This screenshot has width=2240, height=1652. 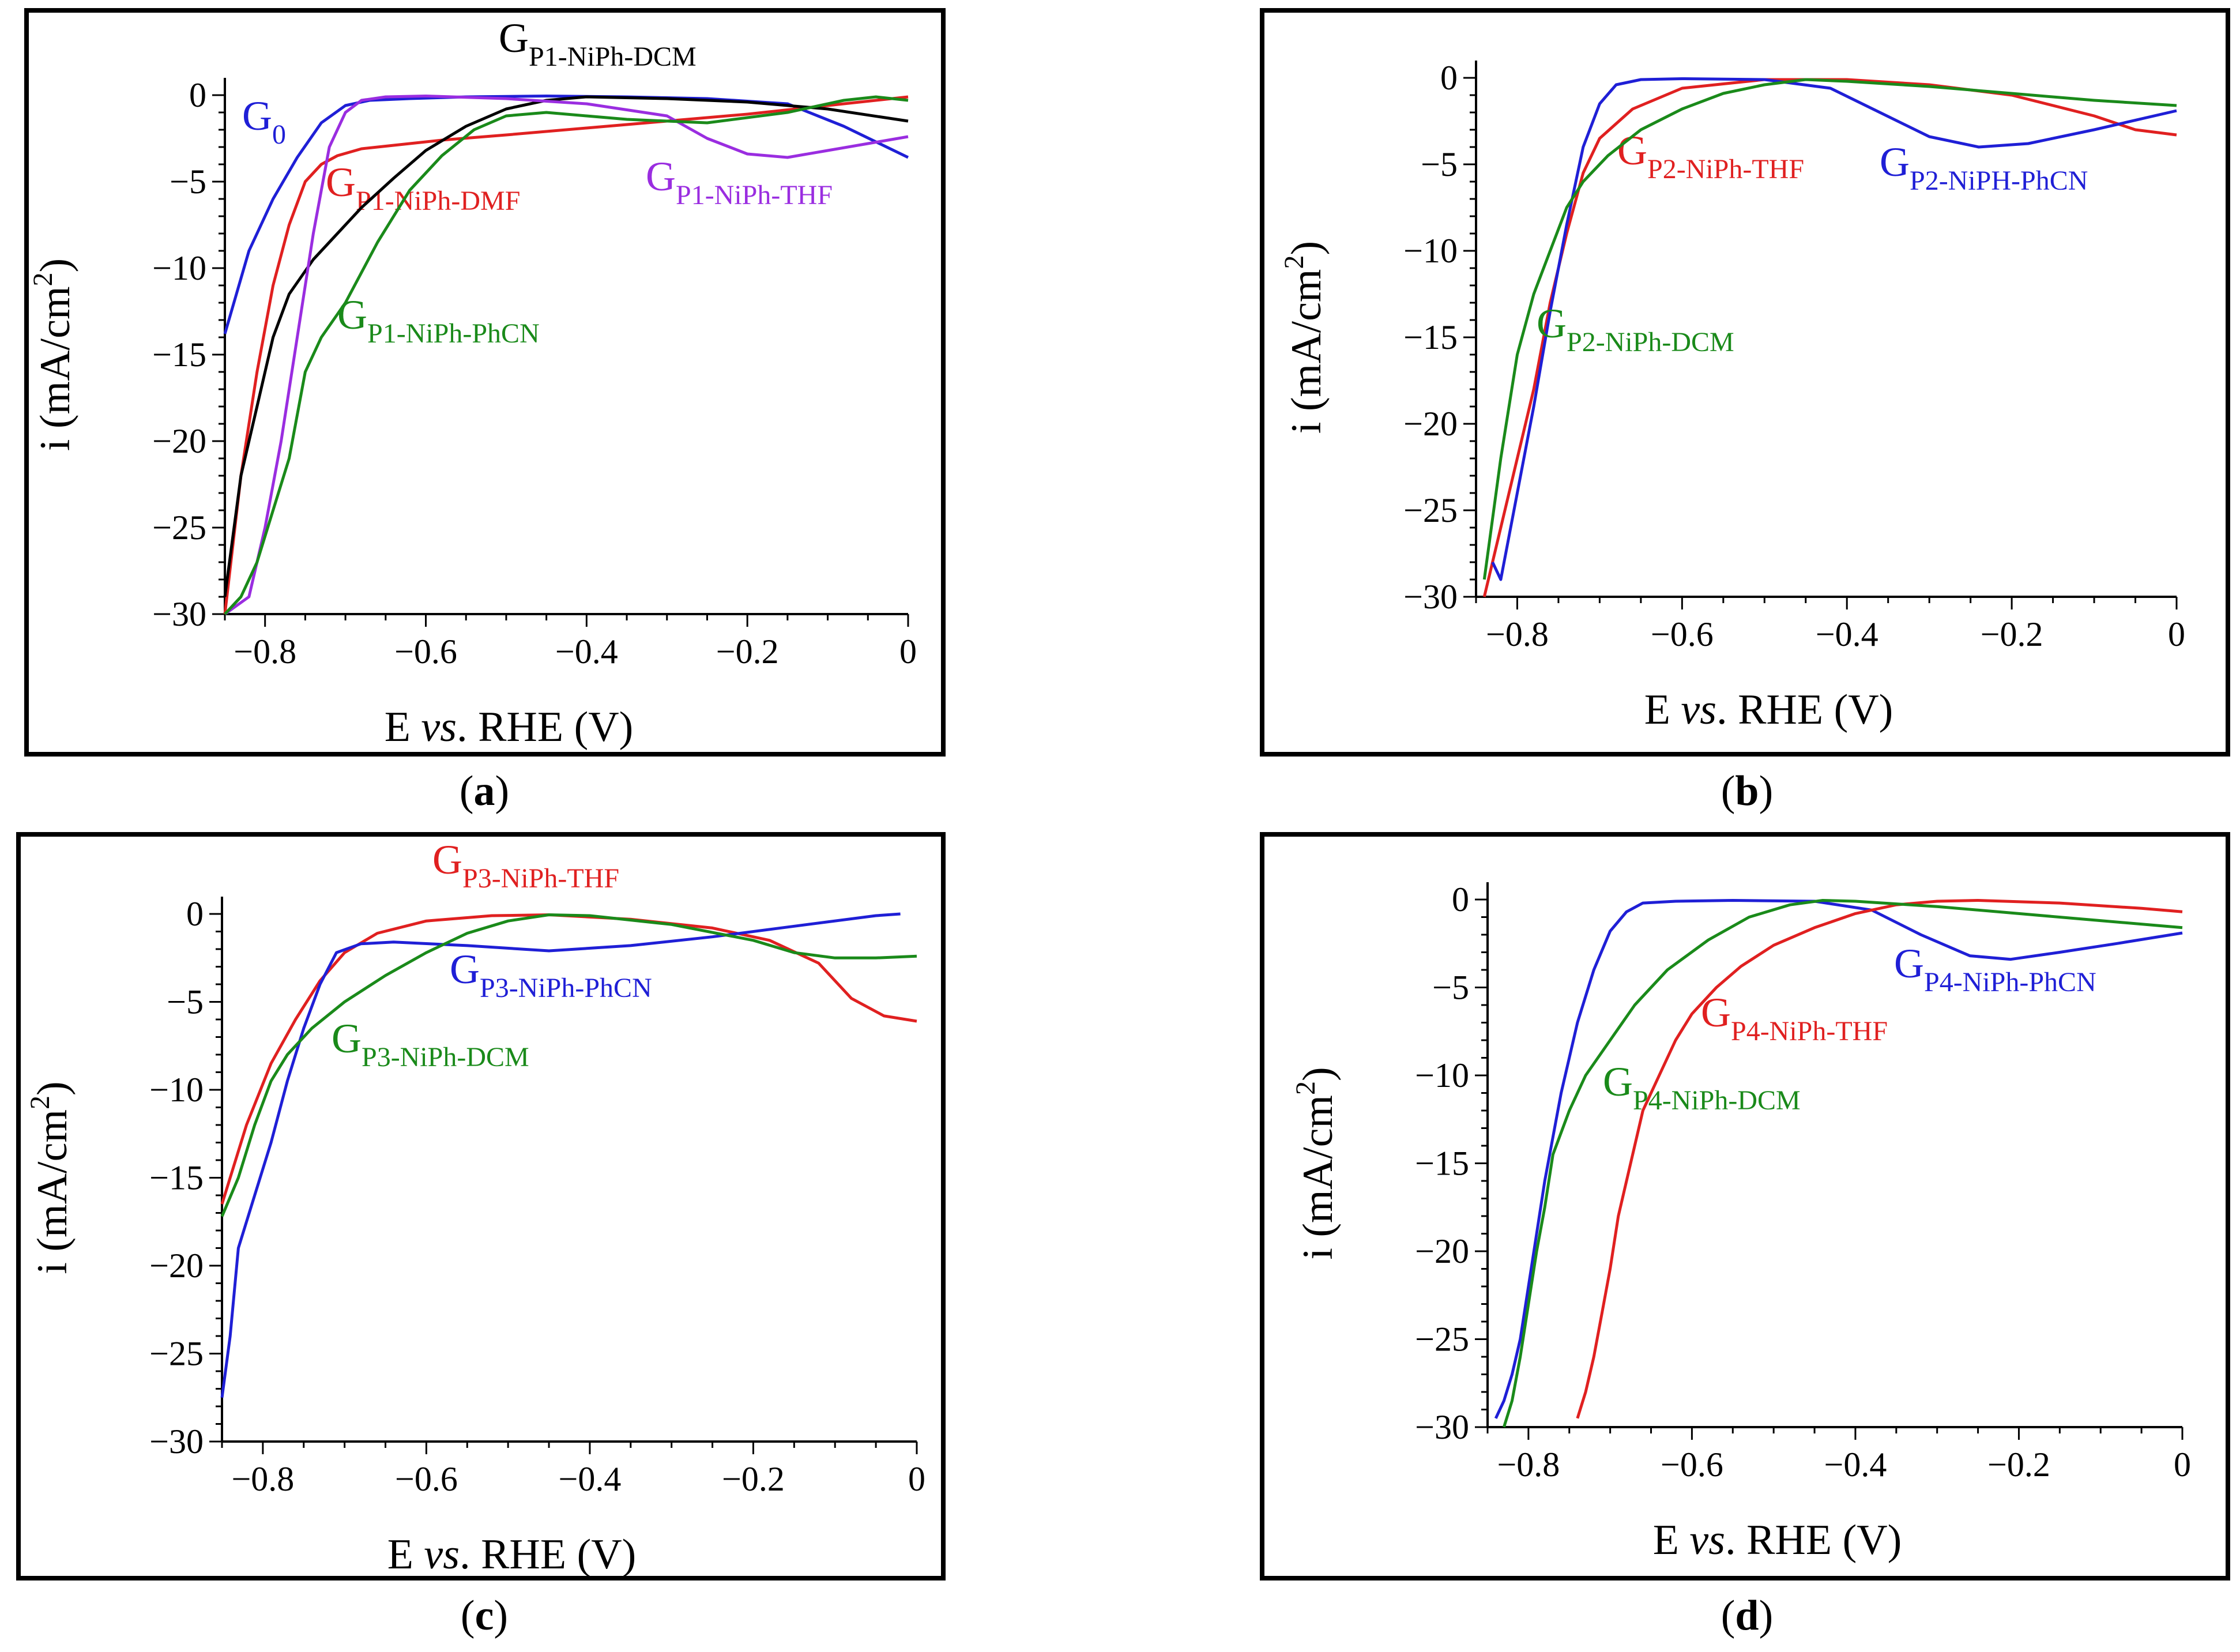 What do you see at coordinates (1702, 1087) in the screenshot?
I see `series-label-d-2: GP4-NiPh-DCM` at bounding box center [1702, 1087].